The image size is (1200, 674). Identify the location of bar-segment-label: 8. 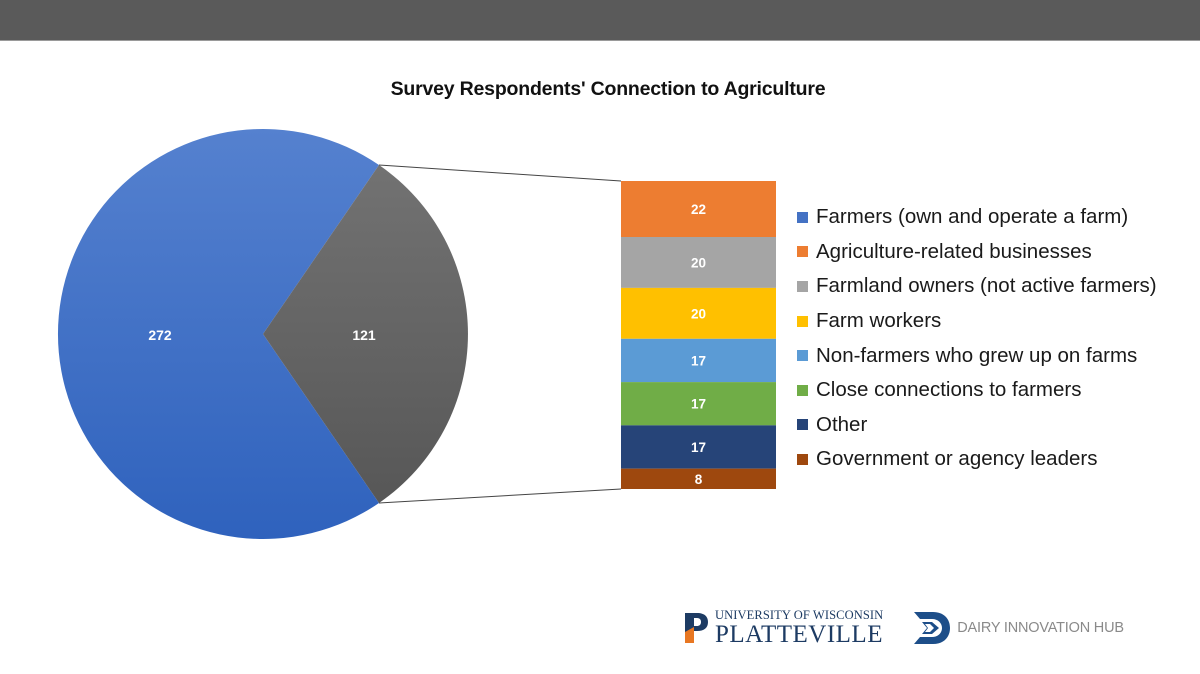
(699, 479).